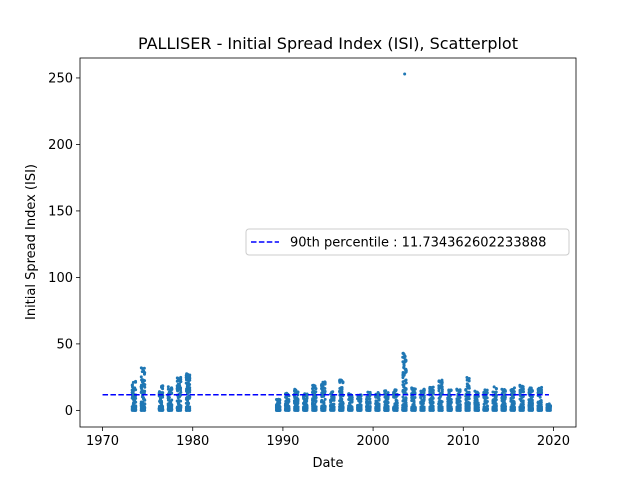 The height and width of the screenshot is (480, 640). What do you see at coordinates (60, 211) in the screenshot?
I see `y-tick-label: 150` at bounding box center [60, 211].